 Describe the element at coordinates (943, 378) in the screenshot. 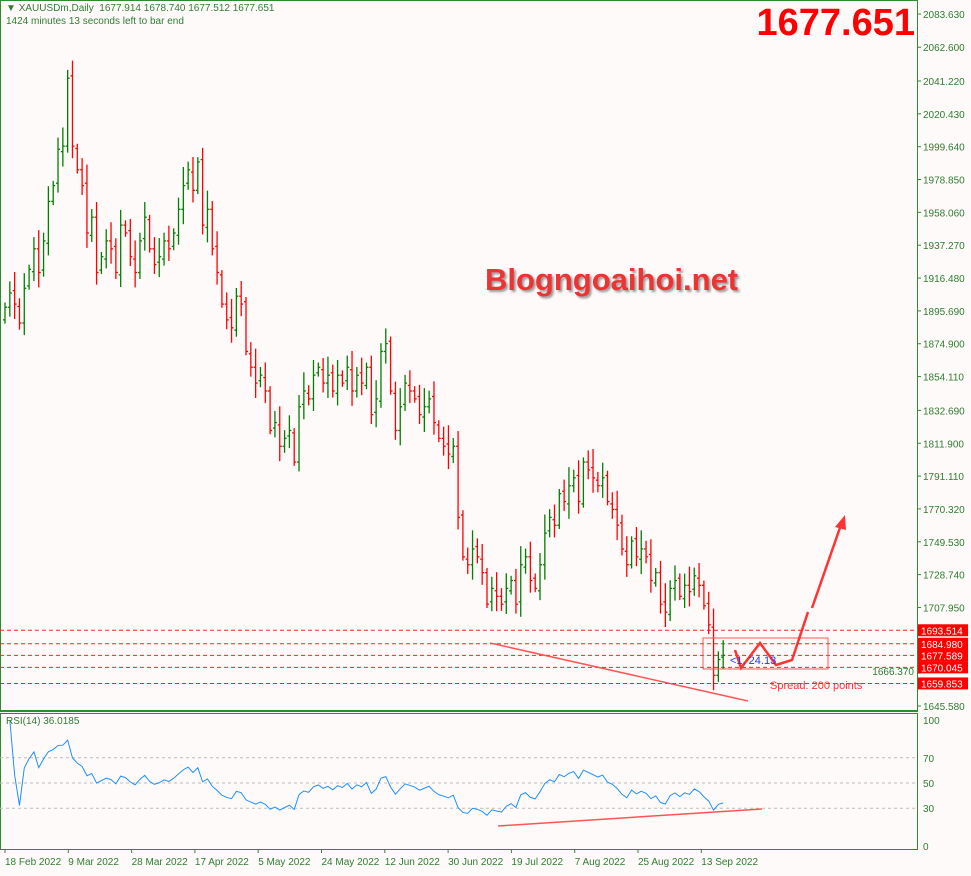

I see `price-tick-label: 1854.110` at that location.